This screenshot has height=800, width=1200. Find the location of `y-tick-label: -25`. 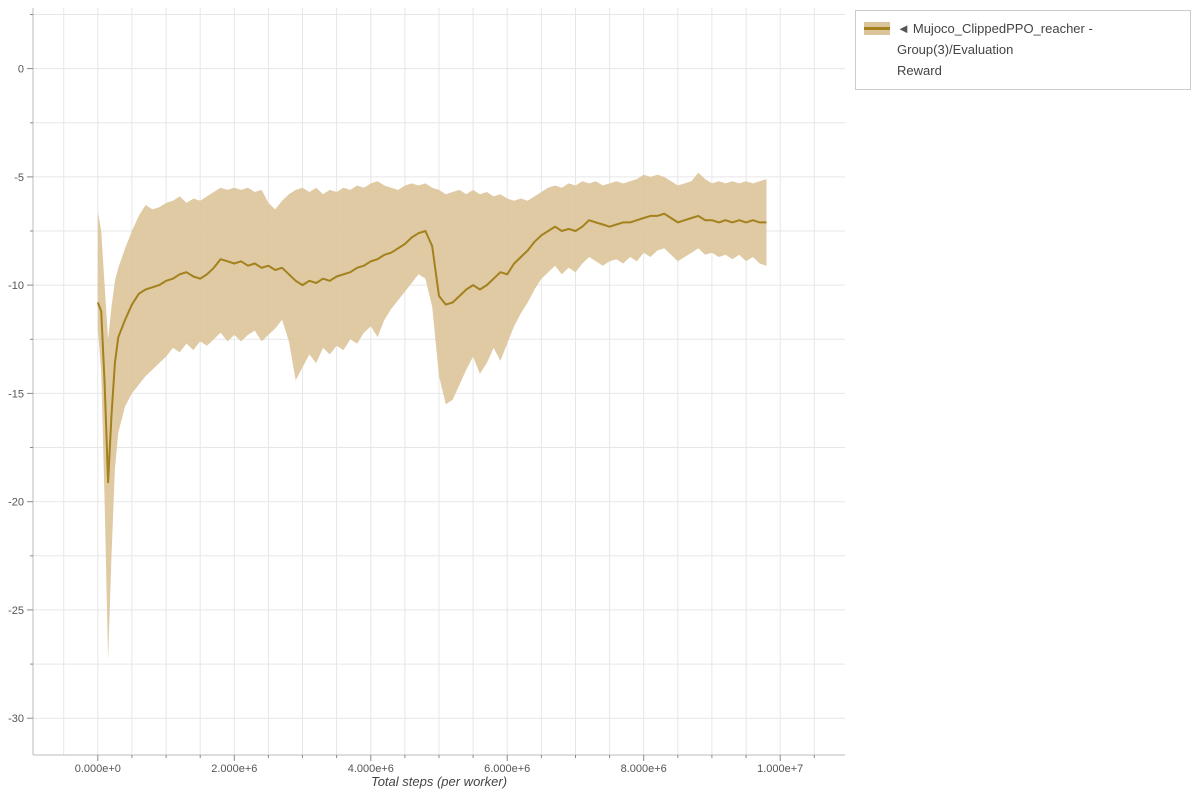

y-tick-label: -25 is located at coordinates (16, 611).